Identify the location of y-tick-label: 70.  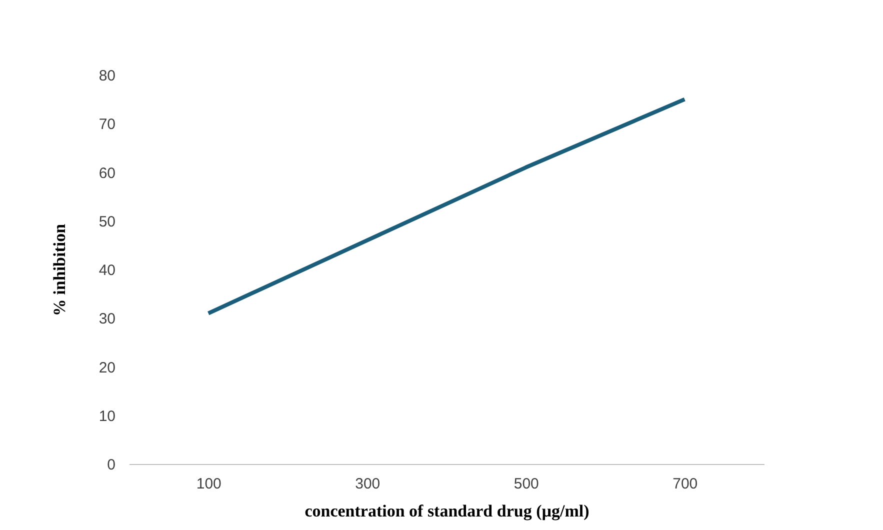
(107, 125).